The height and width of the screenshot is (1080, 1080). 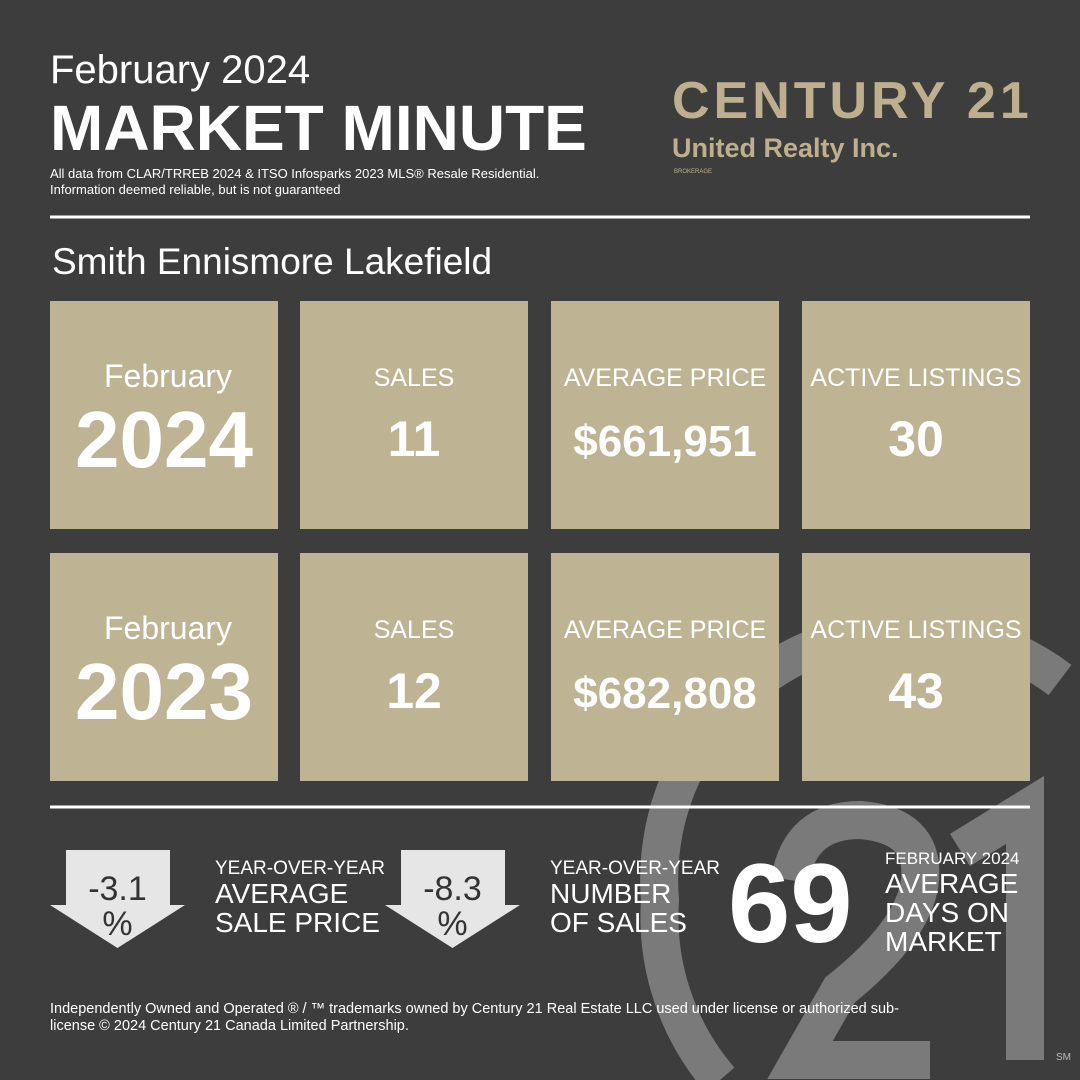 I want to click on days-value: 69, so click(x=790, y=903).